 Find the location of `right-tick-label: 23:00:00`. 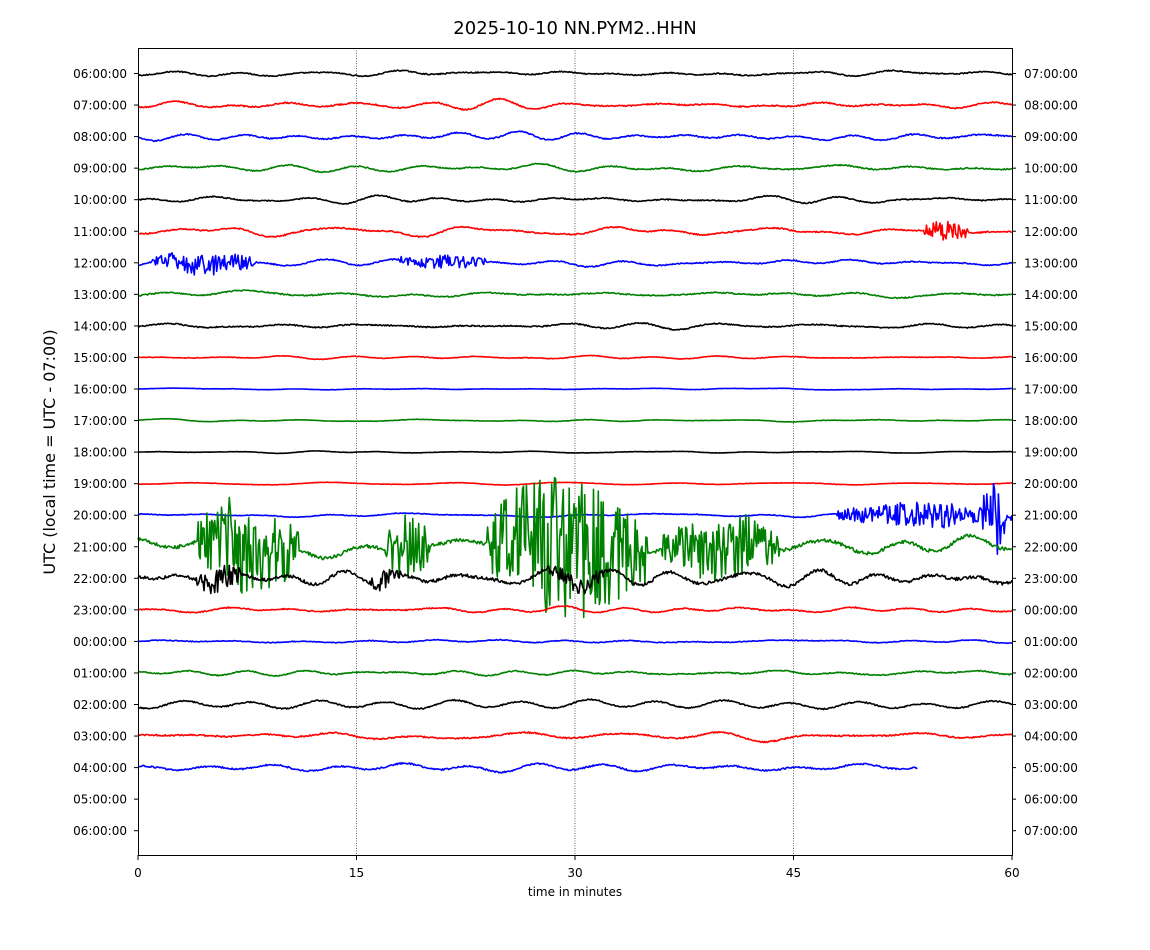

right-tick-label: 23:00:00 is located at coordinates (1051, 579).